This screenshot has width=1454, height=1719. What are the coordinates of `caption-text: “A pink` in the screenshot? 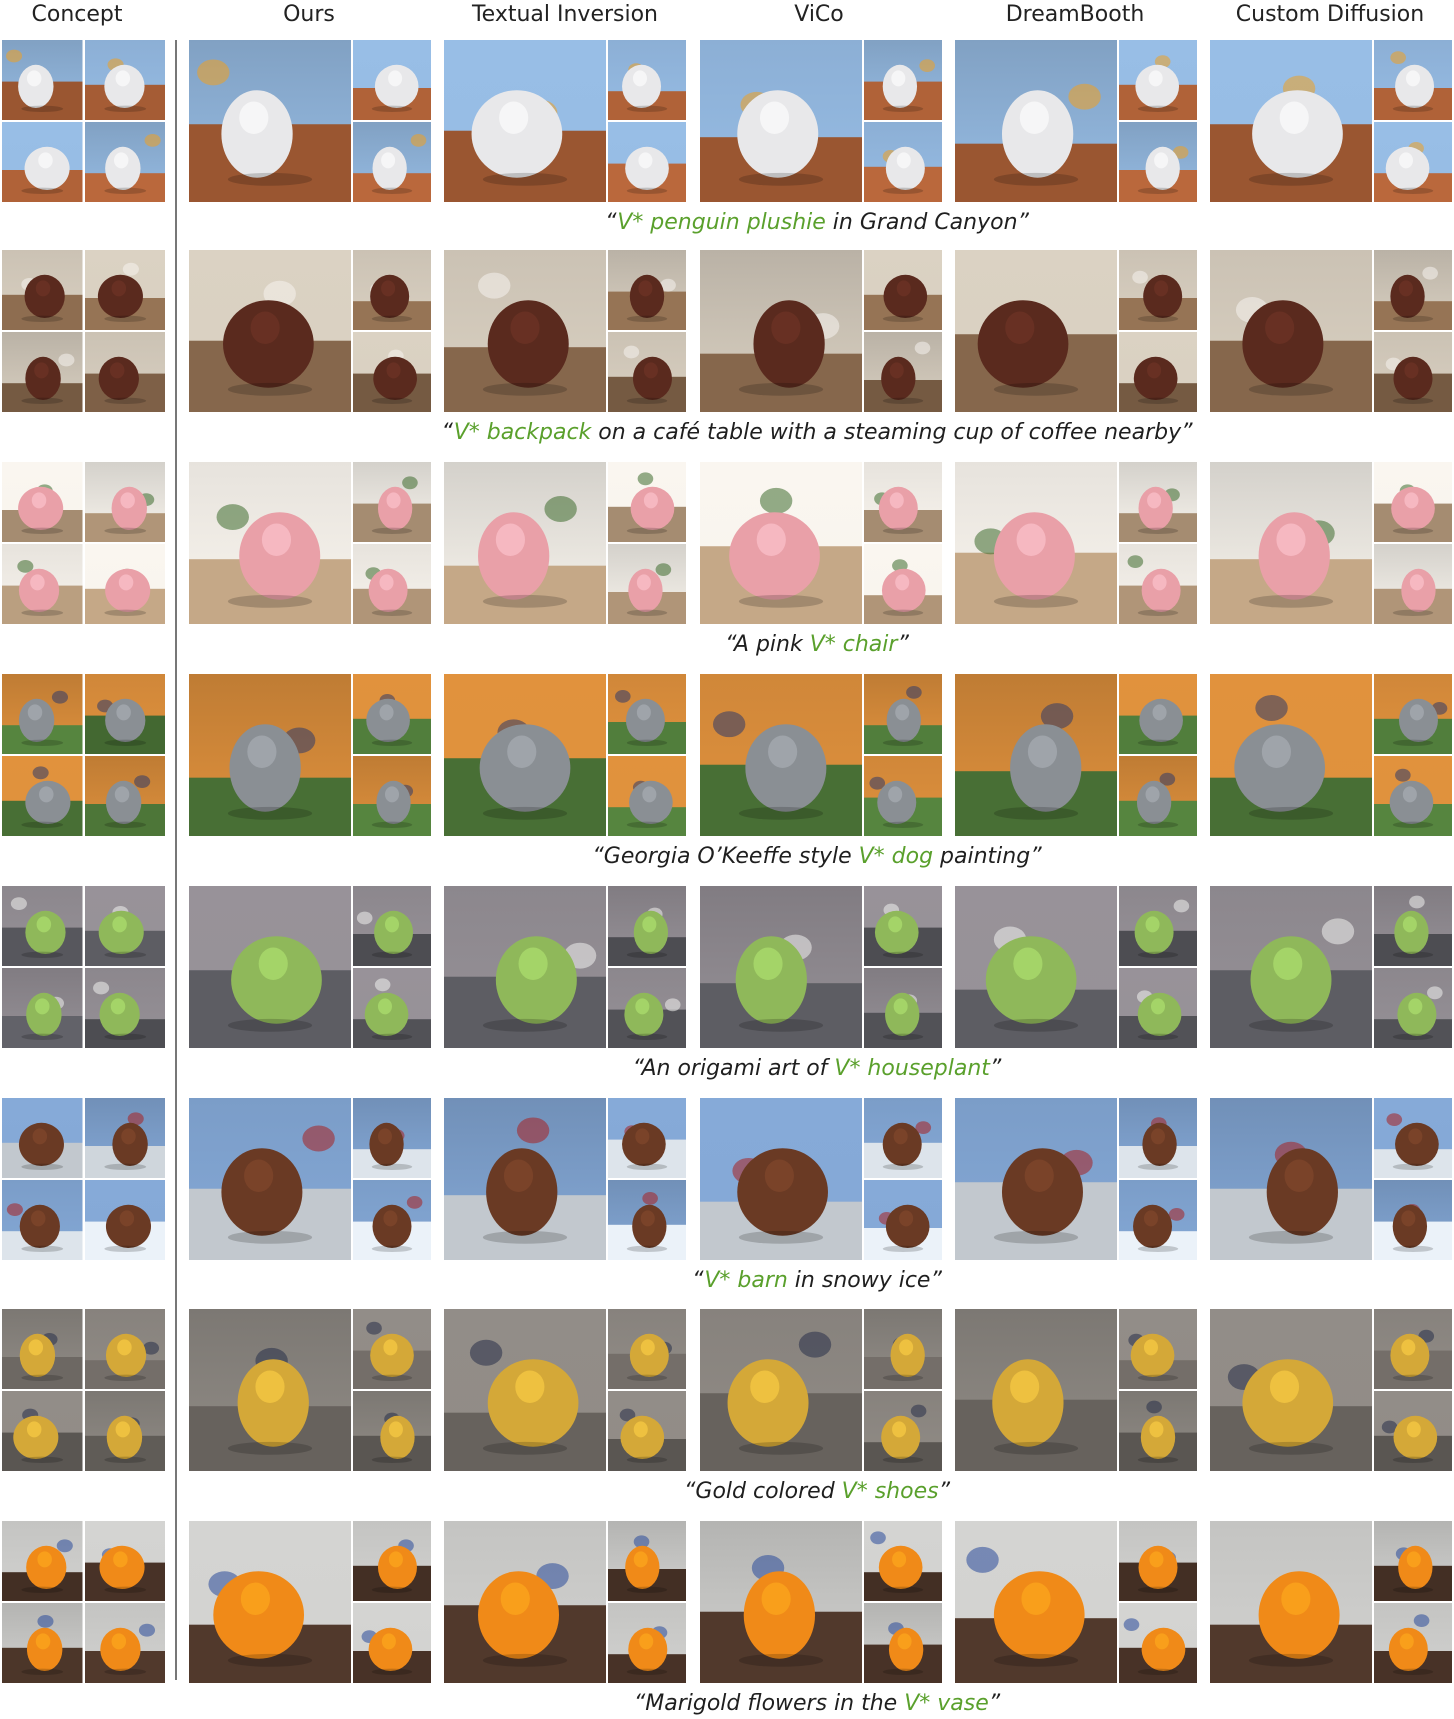 It's located at (767, 644).